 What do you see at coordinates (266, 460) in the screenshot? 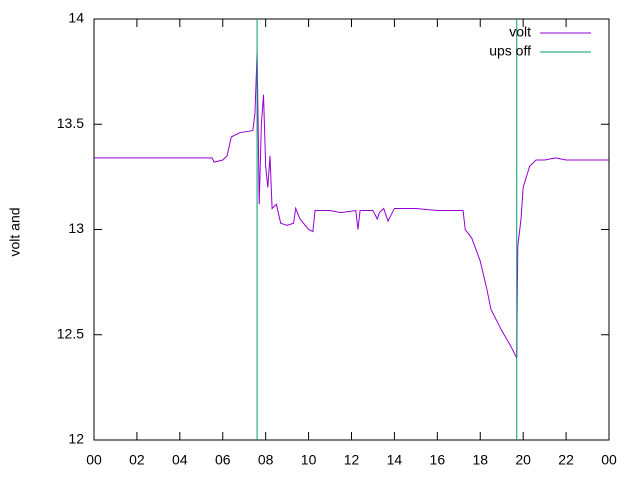
I see `x-tick-label: 08` at bounding box center [266, 460].